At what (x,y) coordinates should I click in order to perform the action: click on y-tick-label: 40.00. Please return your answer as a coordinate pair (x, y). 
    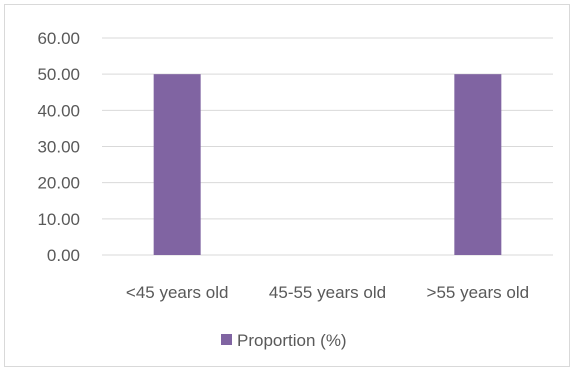
    Looking at the image, I should click on (58, 110).